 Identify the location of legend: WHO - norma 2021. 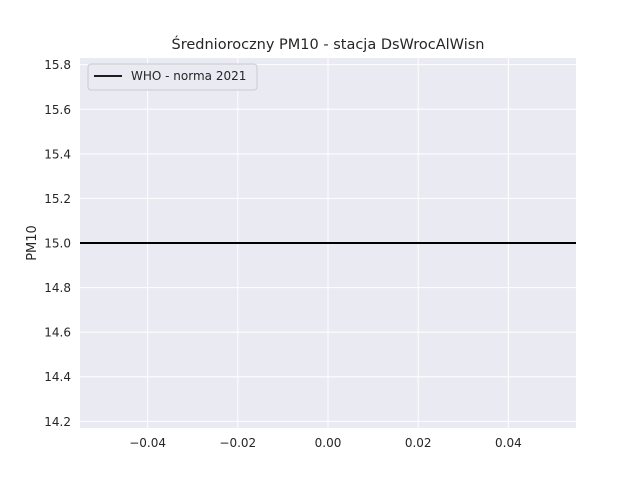
(172, 77).